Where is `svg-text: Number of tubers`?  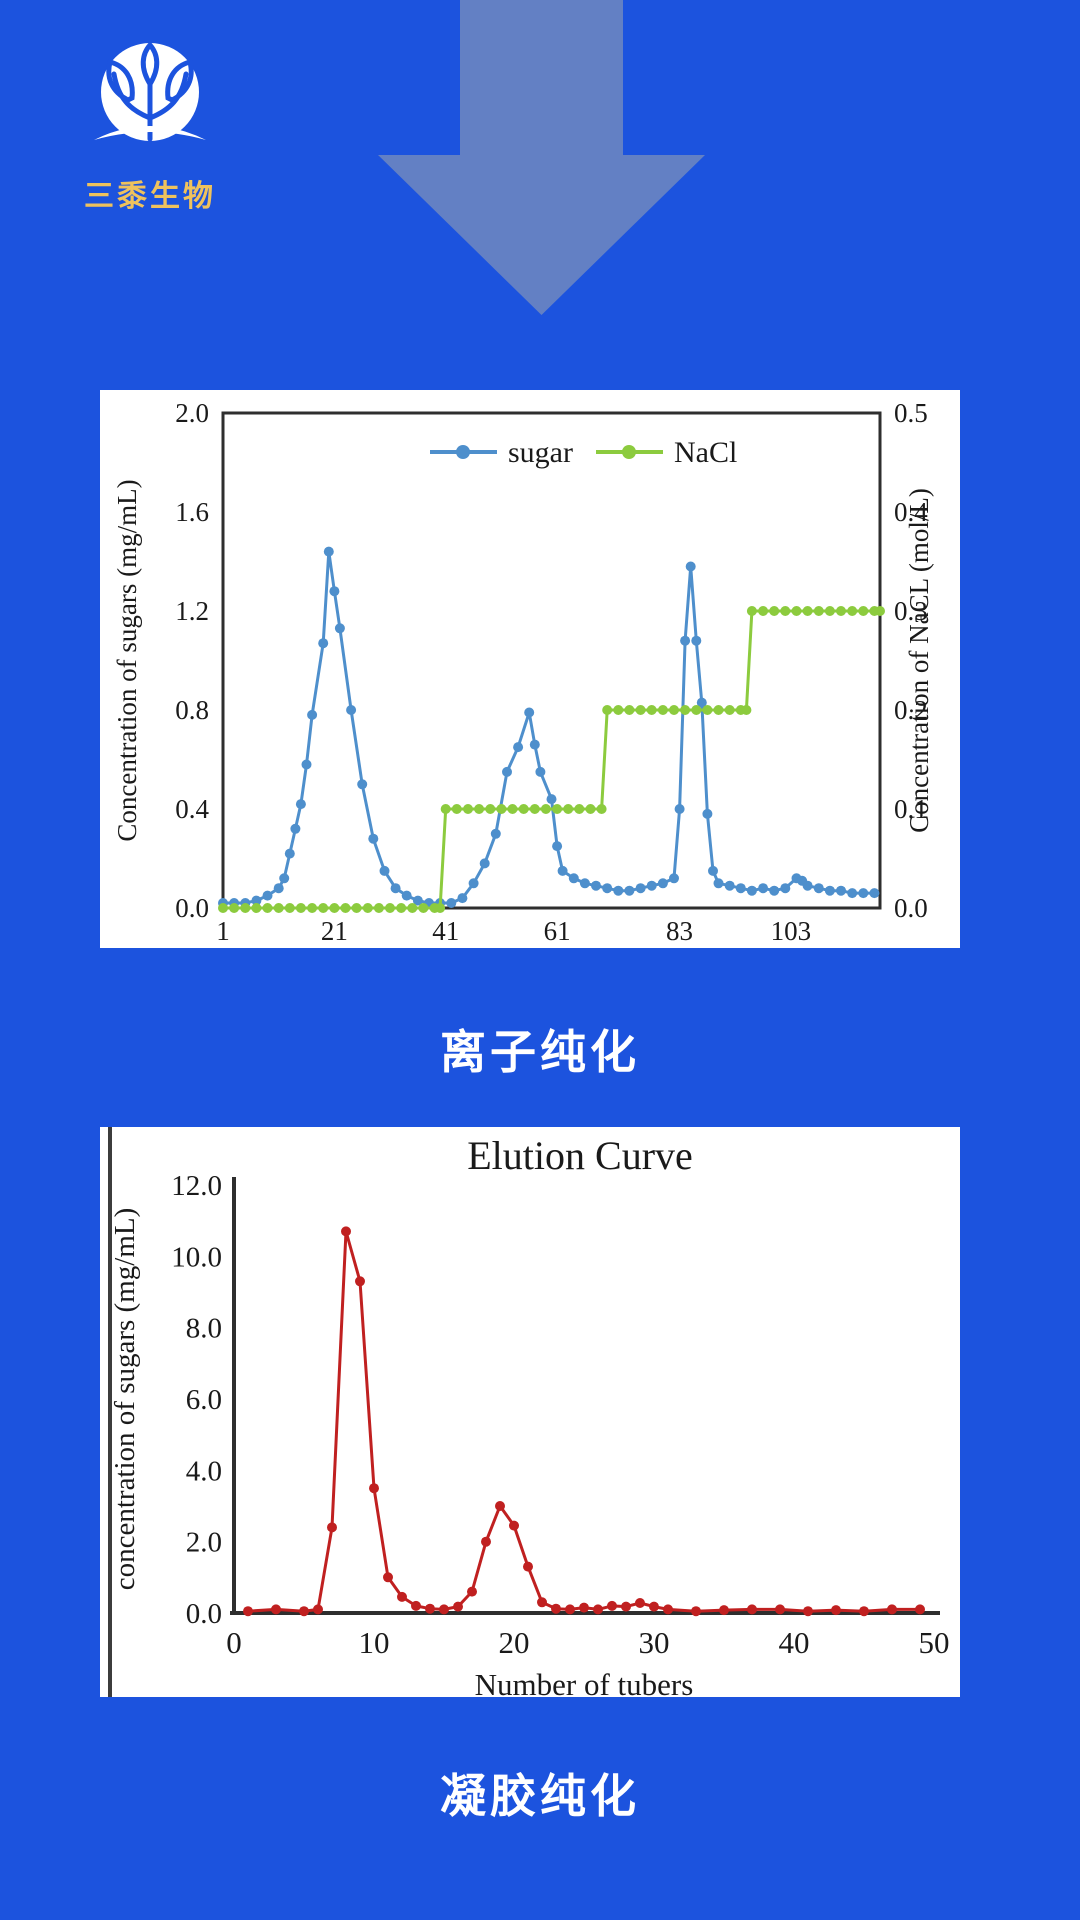 svg-text: Number of tubers is located at coordinates (584, 1682).